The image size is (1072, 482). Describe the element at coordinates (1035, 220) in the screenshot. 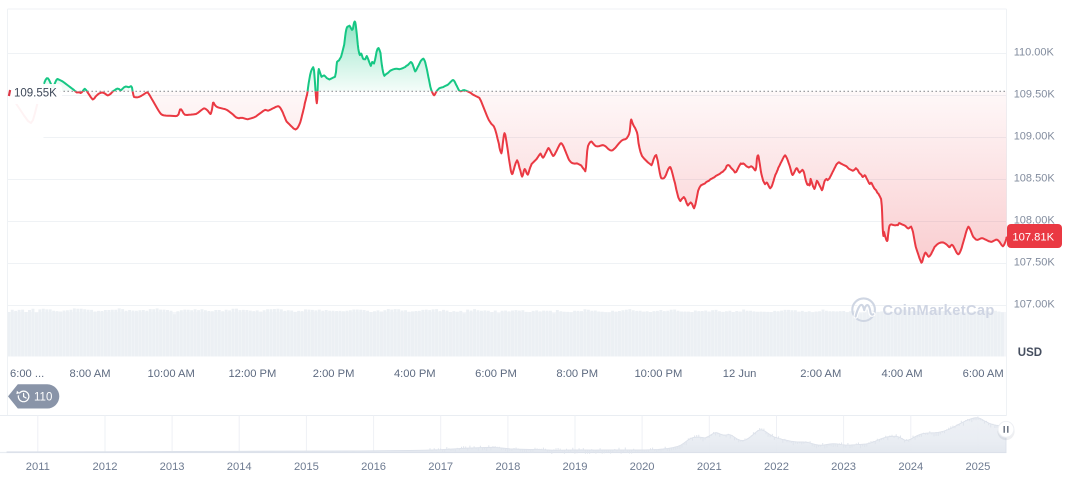

I see `svg-text: 108.00K` at that location.